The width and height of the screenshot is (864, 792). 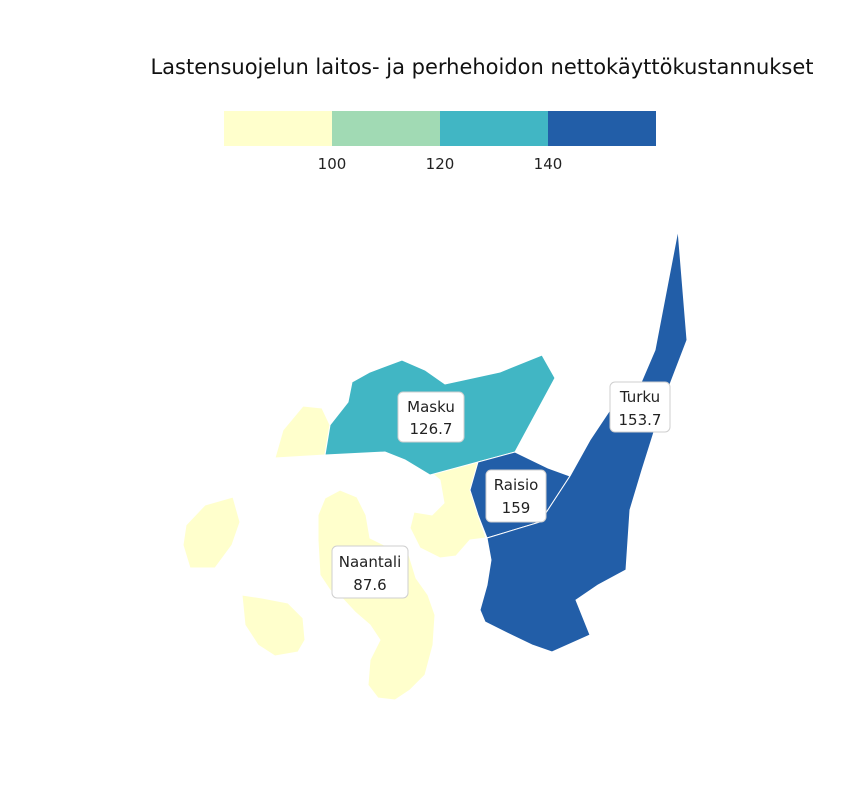 I want to click on label-naantali-value: 87.6, so click(x=369, y=585).